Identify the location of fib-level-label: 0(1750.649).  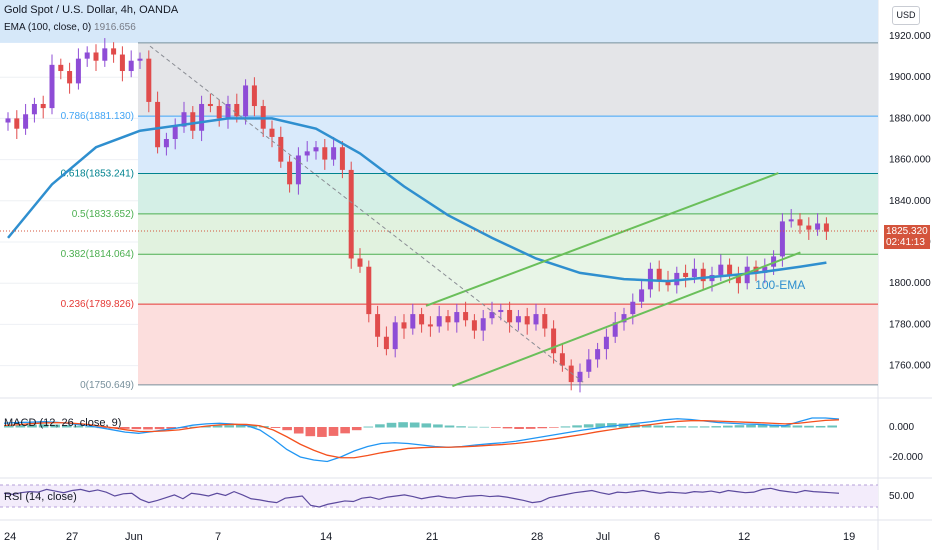
(107, 385).